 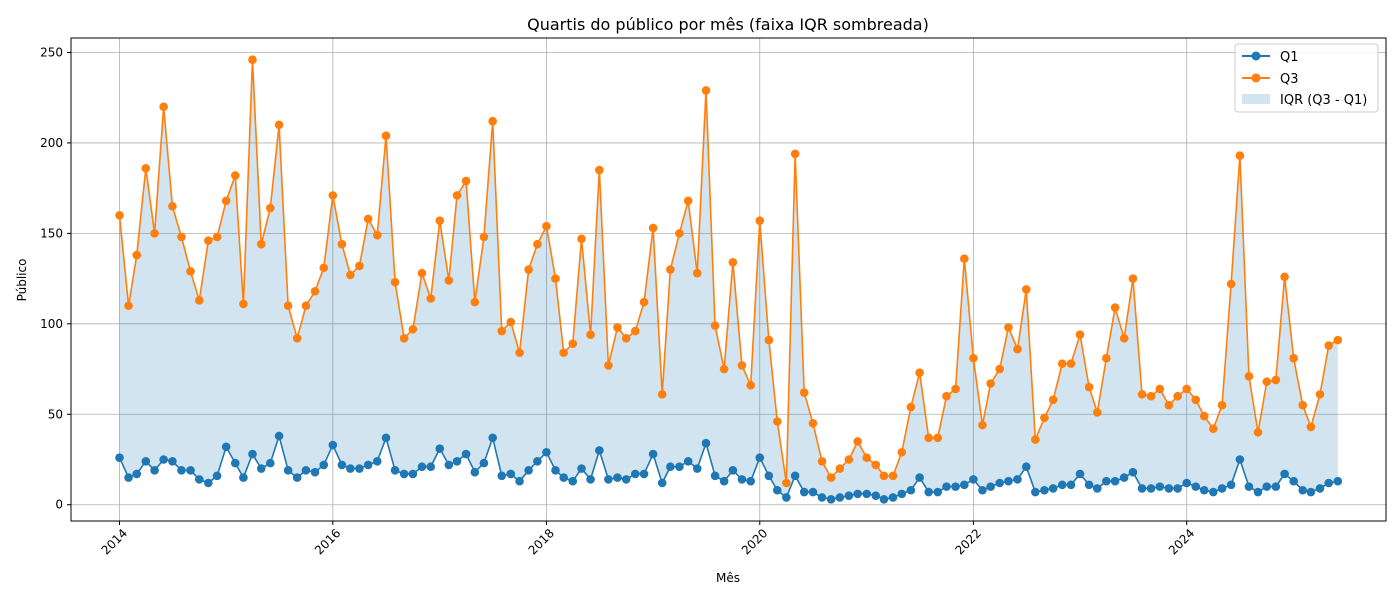 I want to click on legend-q3-marker, so click(x=1256, y=78).